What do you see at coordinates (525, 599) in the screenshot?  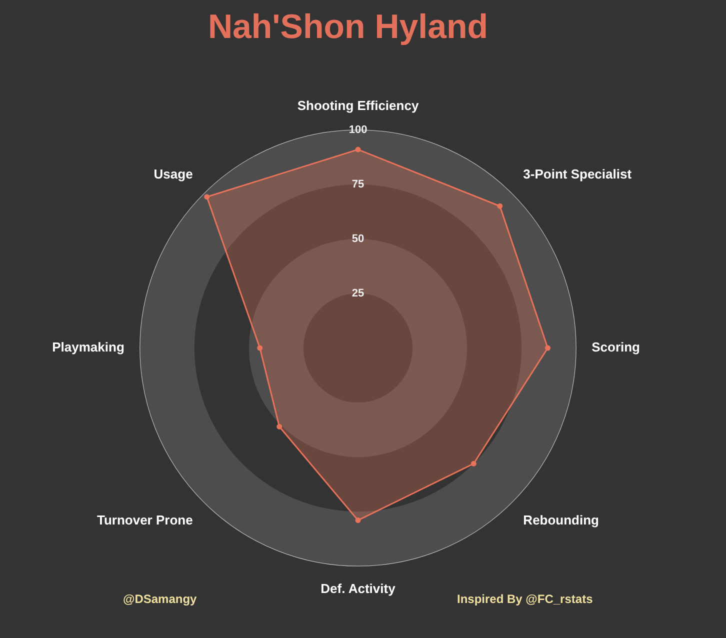 I see `text: Inspired By @FC_rstats` at bounding box center [525, 599].